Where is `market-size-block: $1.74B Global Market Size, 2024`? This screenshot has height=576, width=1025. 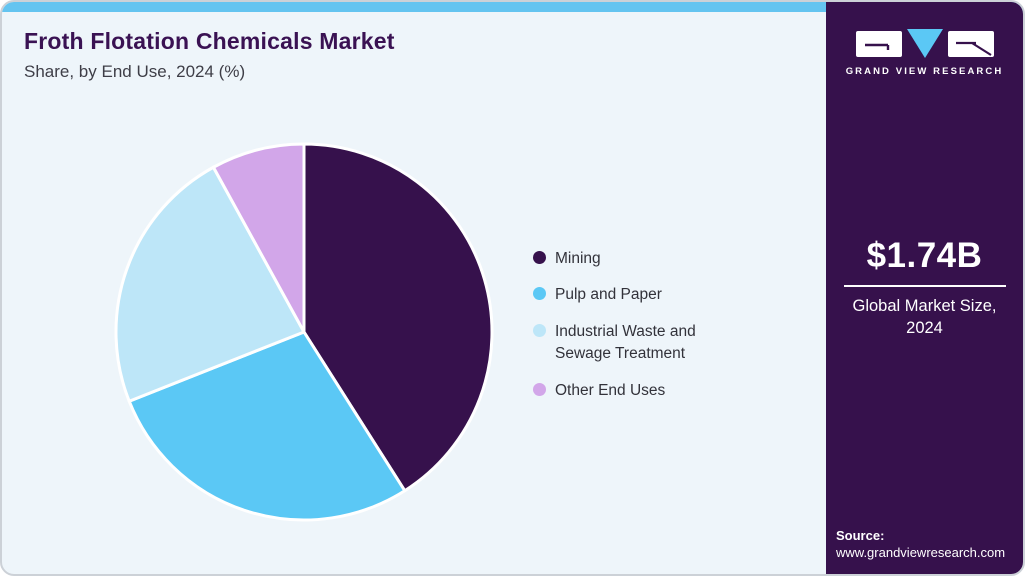
market-size-block: $1.74B Global Market Size, 2024 is located at coordinates (924, 288).